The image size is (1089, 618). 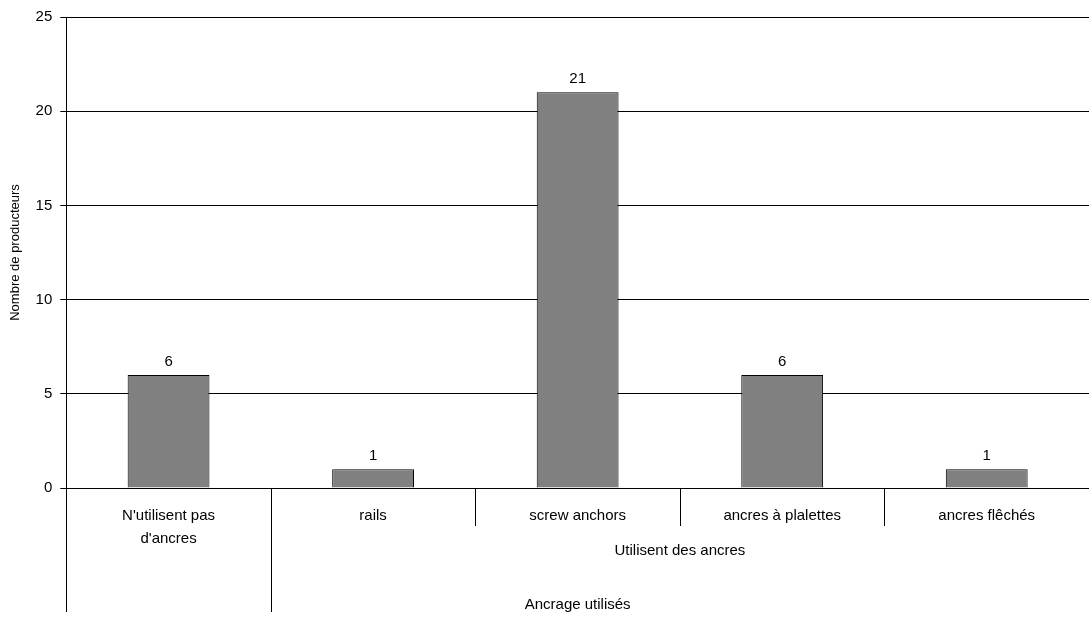 I want to click on y-tick-label: 25, so click(x=44, y=16).